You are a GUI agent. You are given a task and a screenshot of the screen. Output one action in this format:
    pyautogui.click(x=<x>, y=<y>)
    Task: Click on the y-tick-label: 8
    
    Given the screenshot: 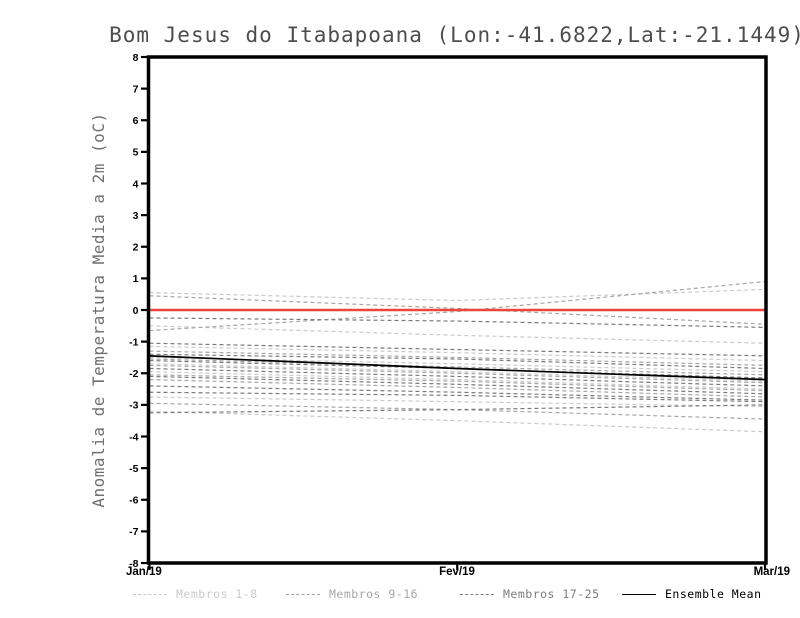 What is the action you would take?
    pyautogui.click(x=136, y=58)
    